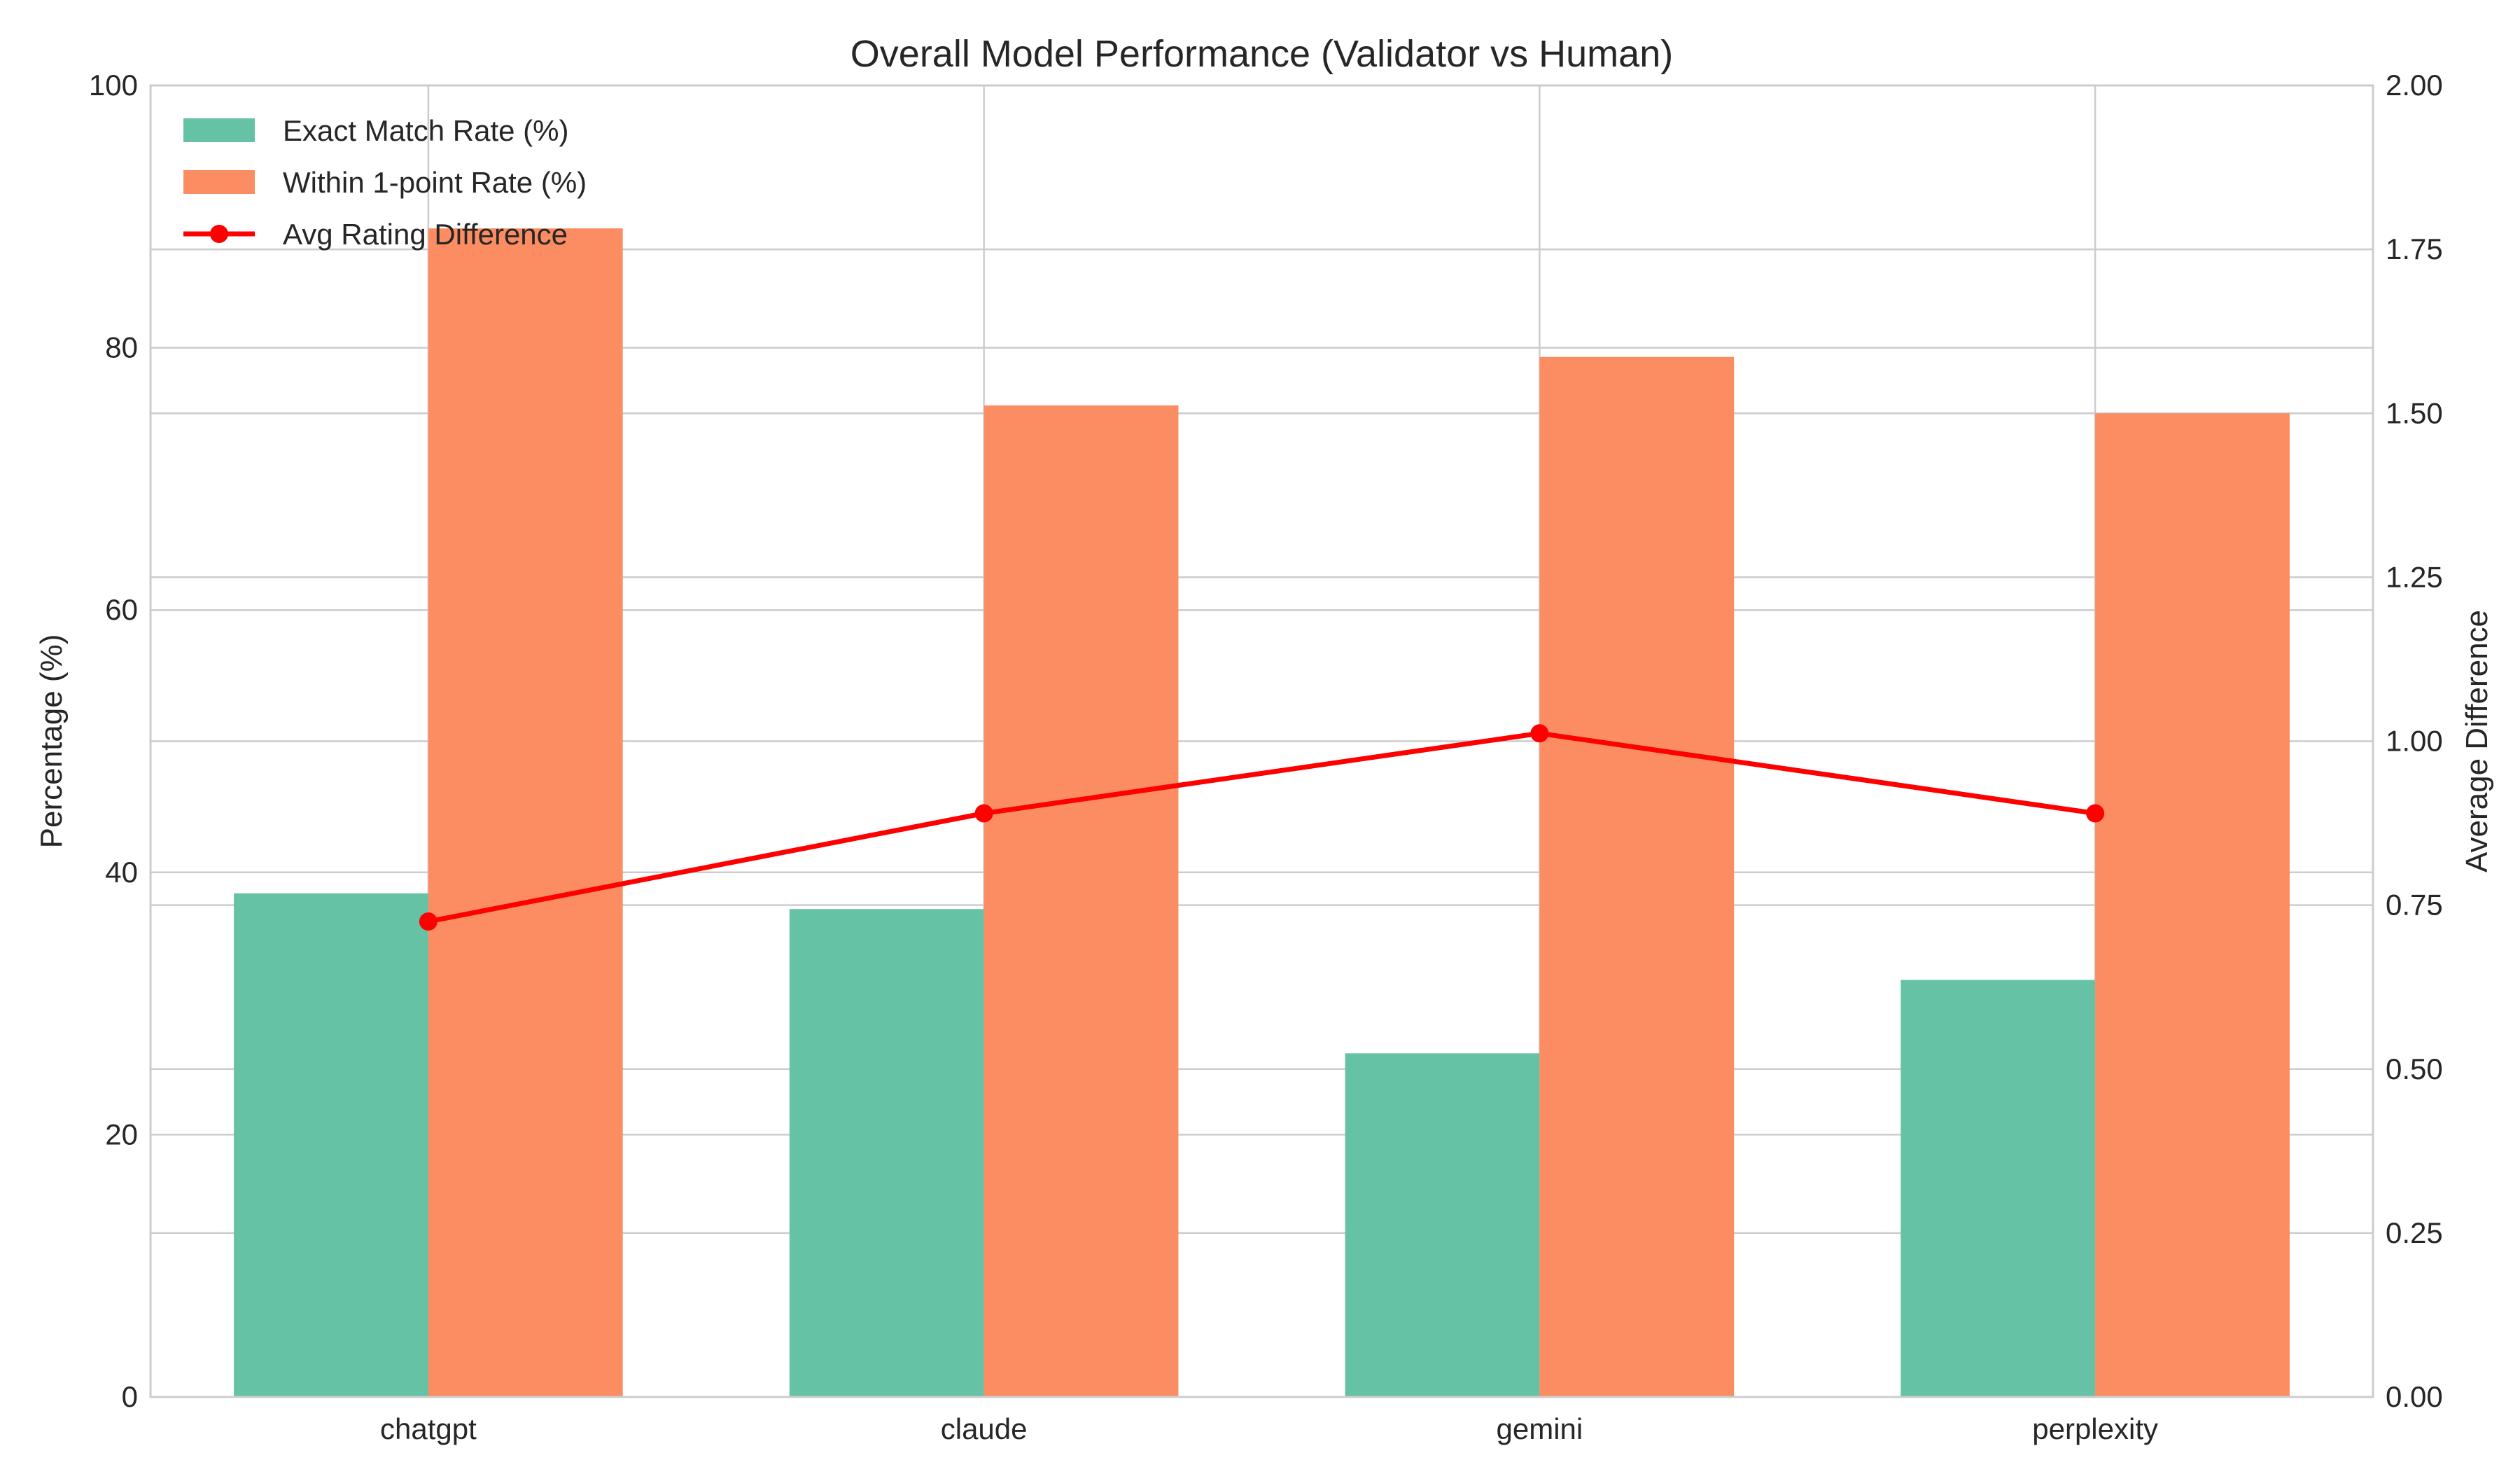  I want to click on bar-within-1-point-gemini, so click(1637, 877).